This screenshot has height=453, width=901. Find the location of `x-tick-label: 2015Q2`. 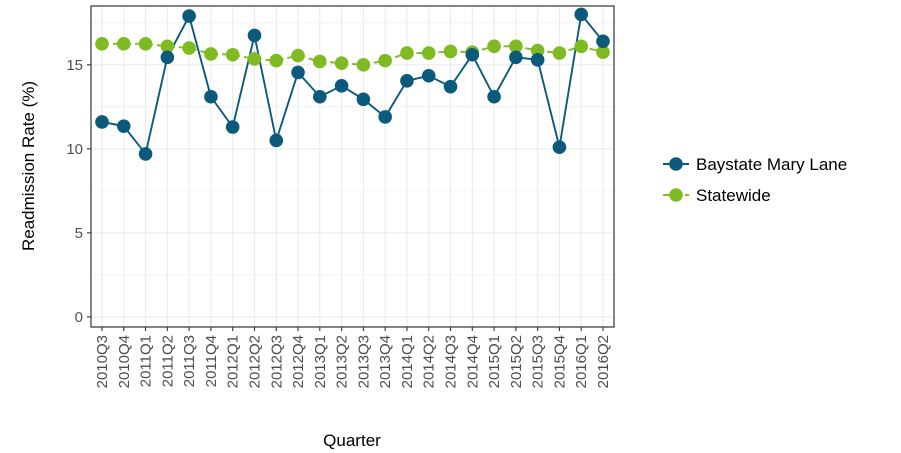

x-tick-label: 2015Q2 is located at coordinates (516, 361).